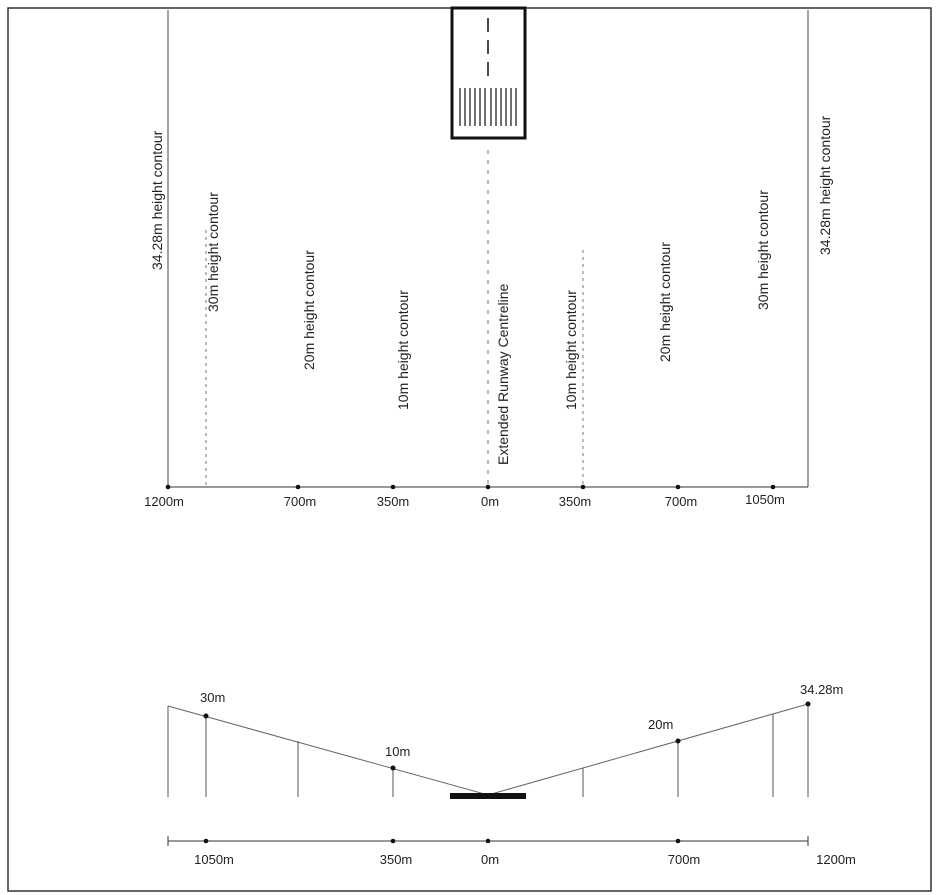 This screenshot has height=895, width=938. Describe the element at coordinates (825, 185) in the screenshot. I see `label-right-34-contour: 34.28m height contour` at that location.